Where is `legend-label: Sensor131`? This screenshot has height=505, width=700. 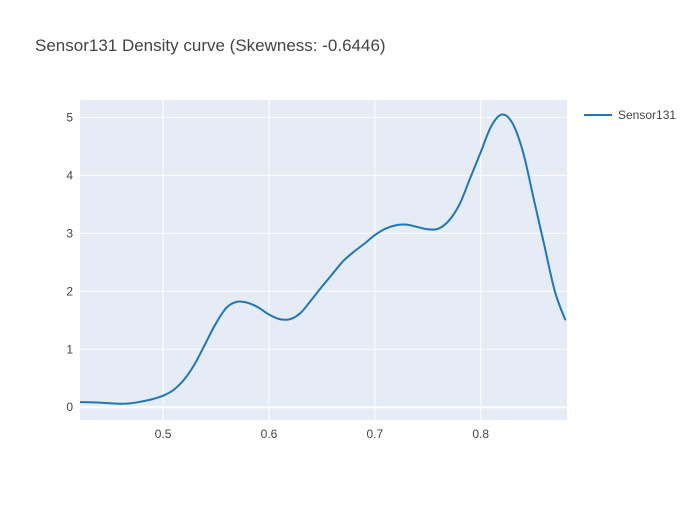
legend-label: Sensor131 is located at coordinates (647, 115).